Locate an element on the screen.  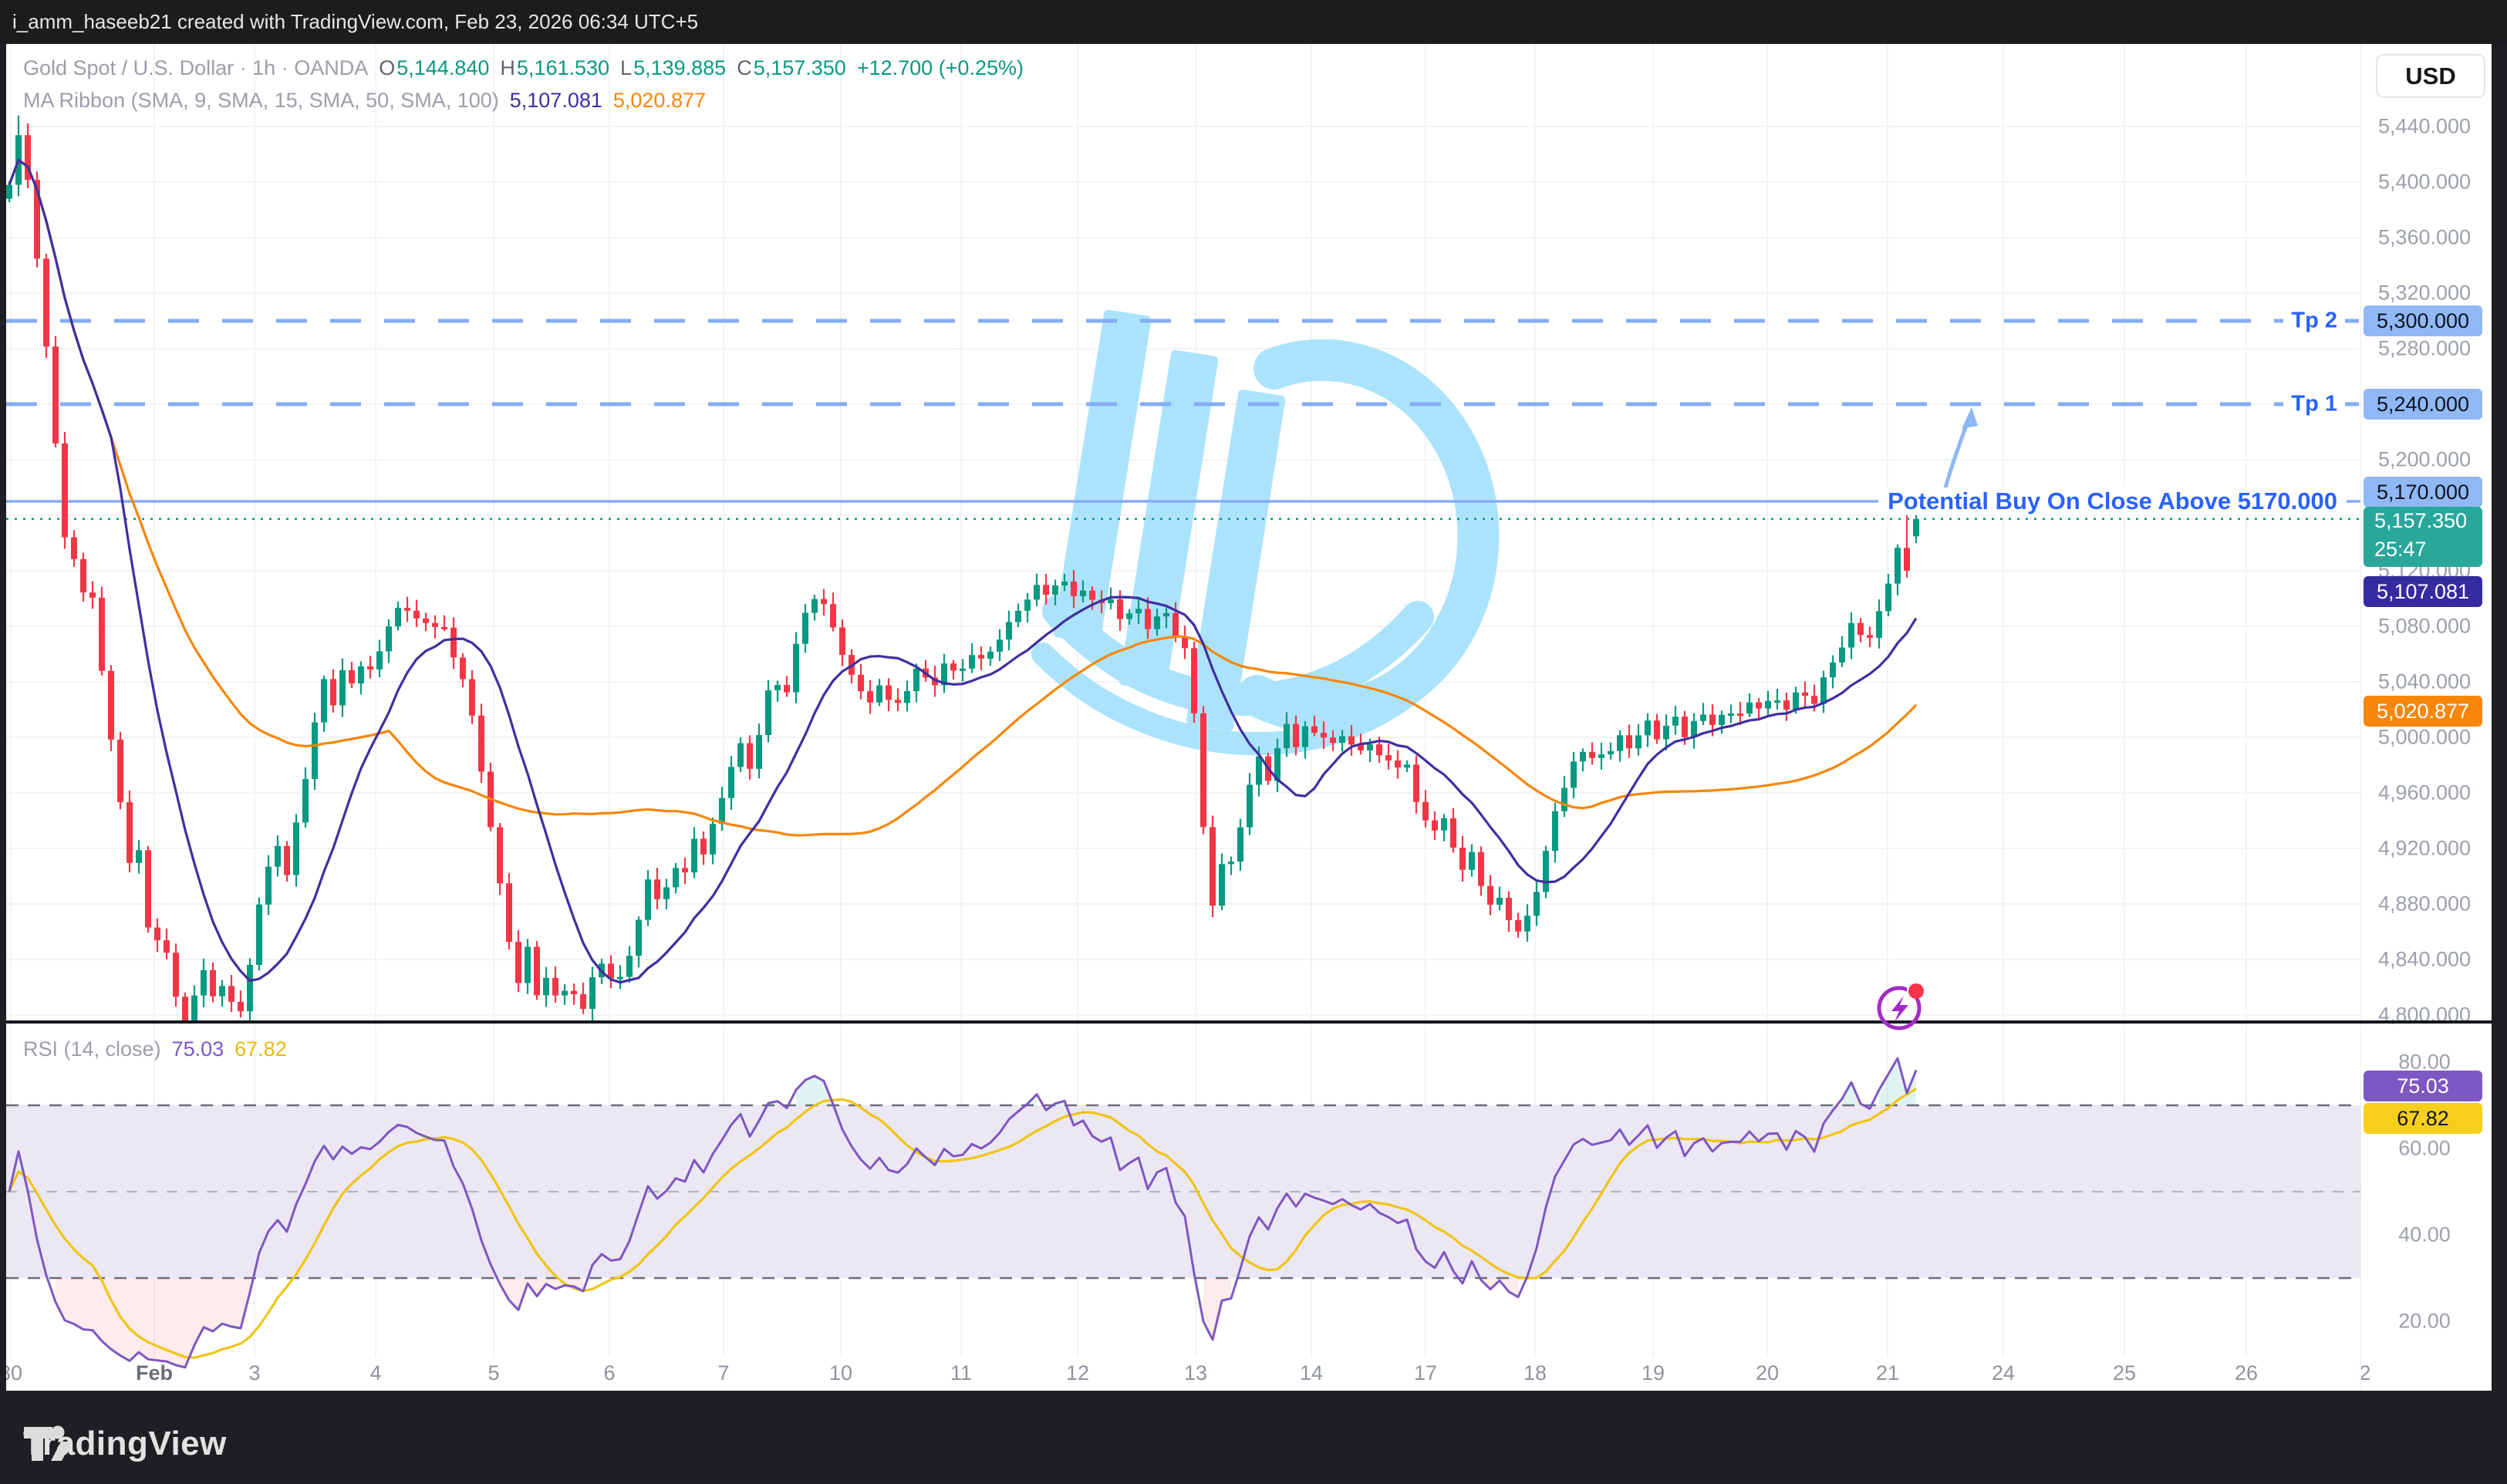
watermark-logo is located at coordinates (1265, 532).